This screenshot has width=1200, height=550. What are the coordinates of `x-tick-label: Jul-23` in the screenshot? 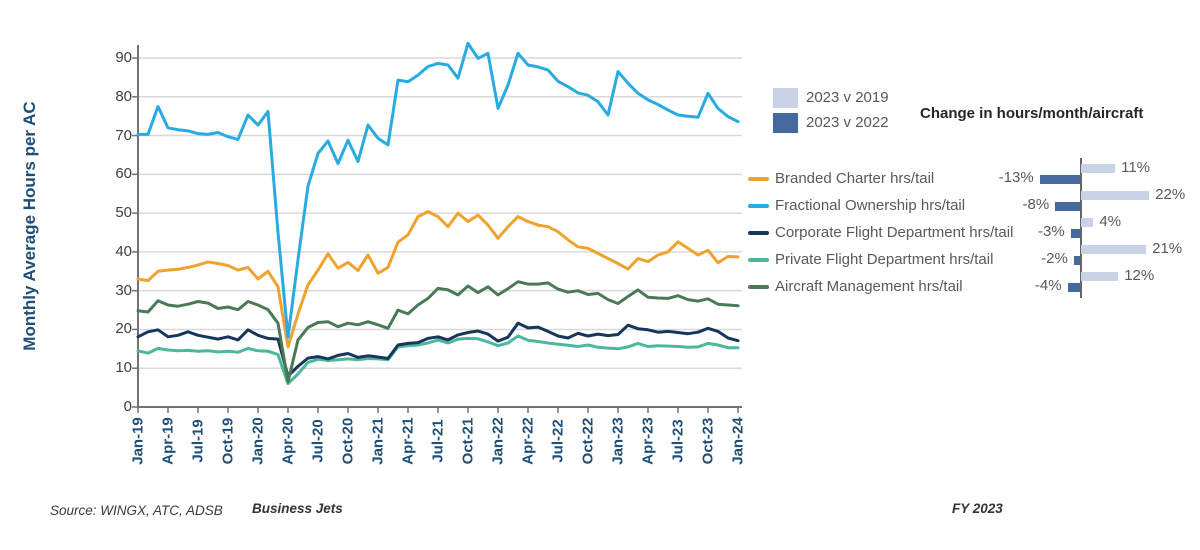 It's located at (678, 441).